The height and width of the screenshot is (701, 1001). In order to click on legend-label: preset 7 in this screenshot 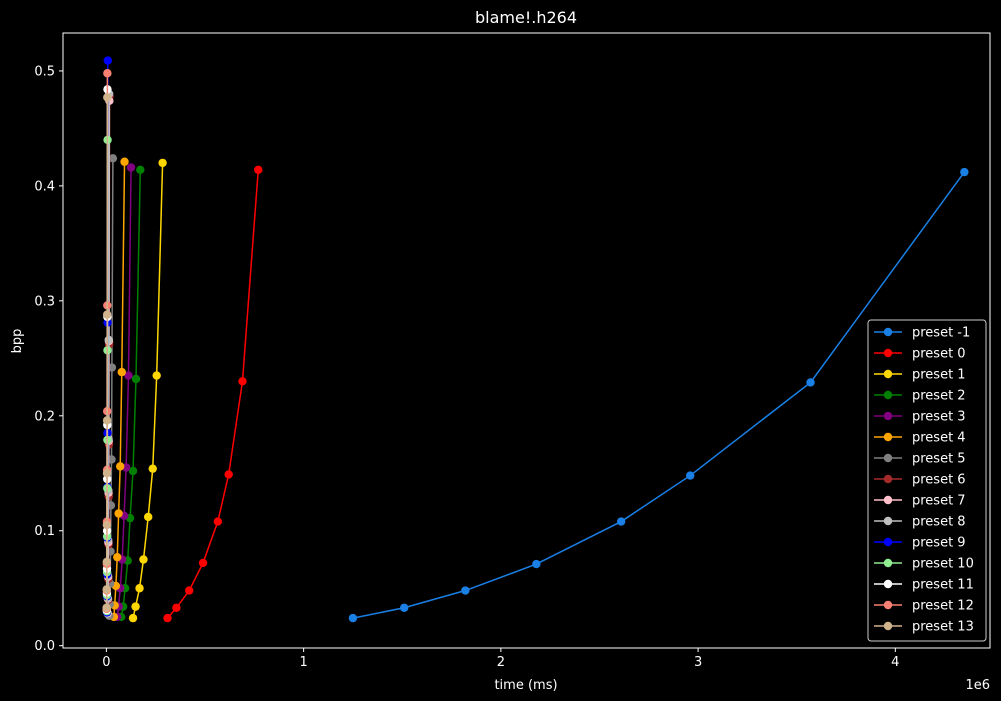, I will do `click(939, 501)`.